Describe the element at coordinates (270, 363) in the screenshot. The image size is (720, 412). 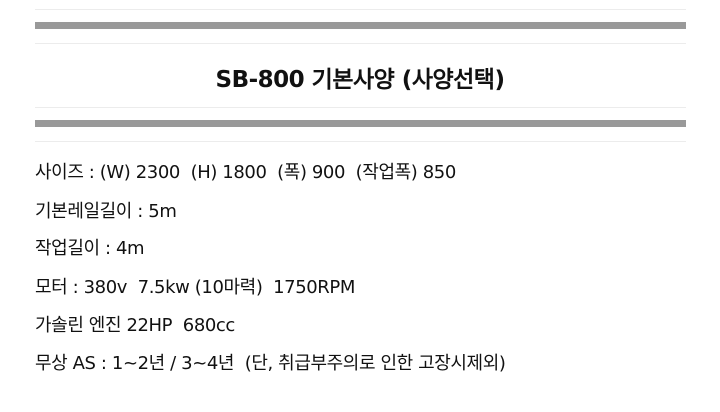
I see `spec-warranty: 무상 AS : 1~2년 / 3~4년 (단, 취급부주의로 인한 고장시제외)` at that location.